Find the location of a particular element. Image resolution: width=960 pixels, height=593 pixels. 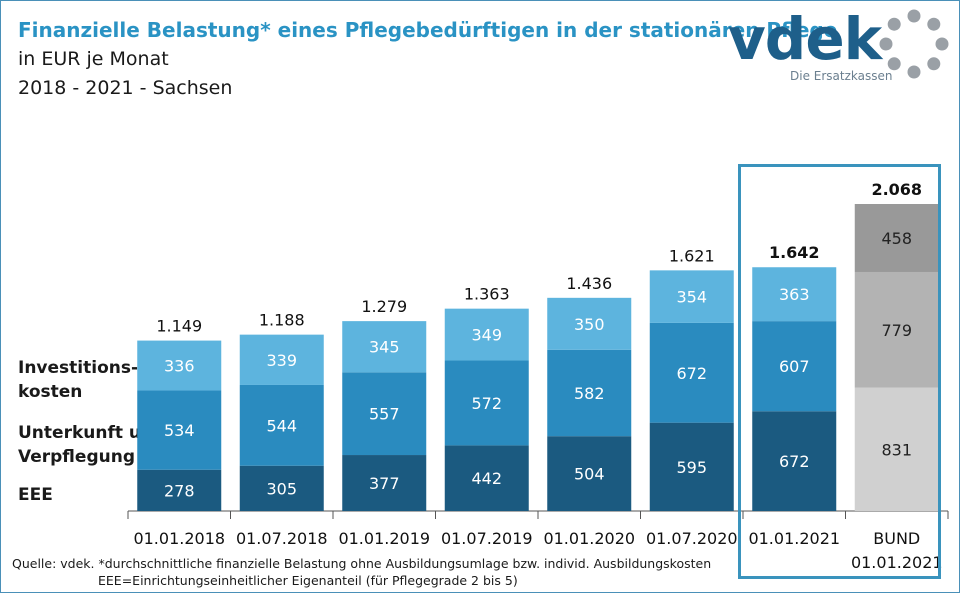

bar-value-label: 336 is located at coordinates (179, 366).